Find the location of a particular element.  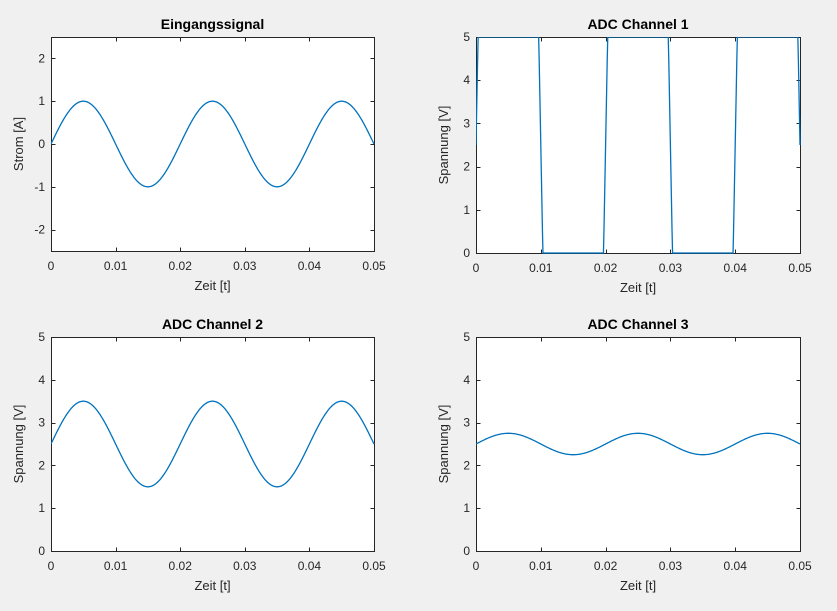

y-axis-label: Strom [A] is located at coordinates (18, 144).